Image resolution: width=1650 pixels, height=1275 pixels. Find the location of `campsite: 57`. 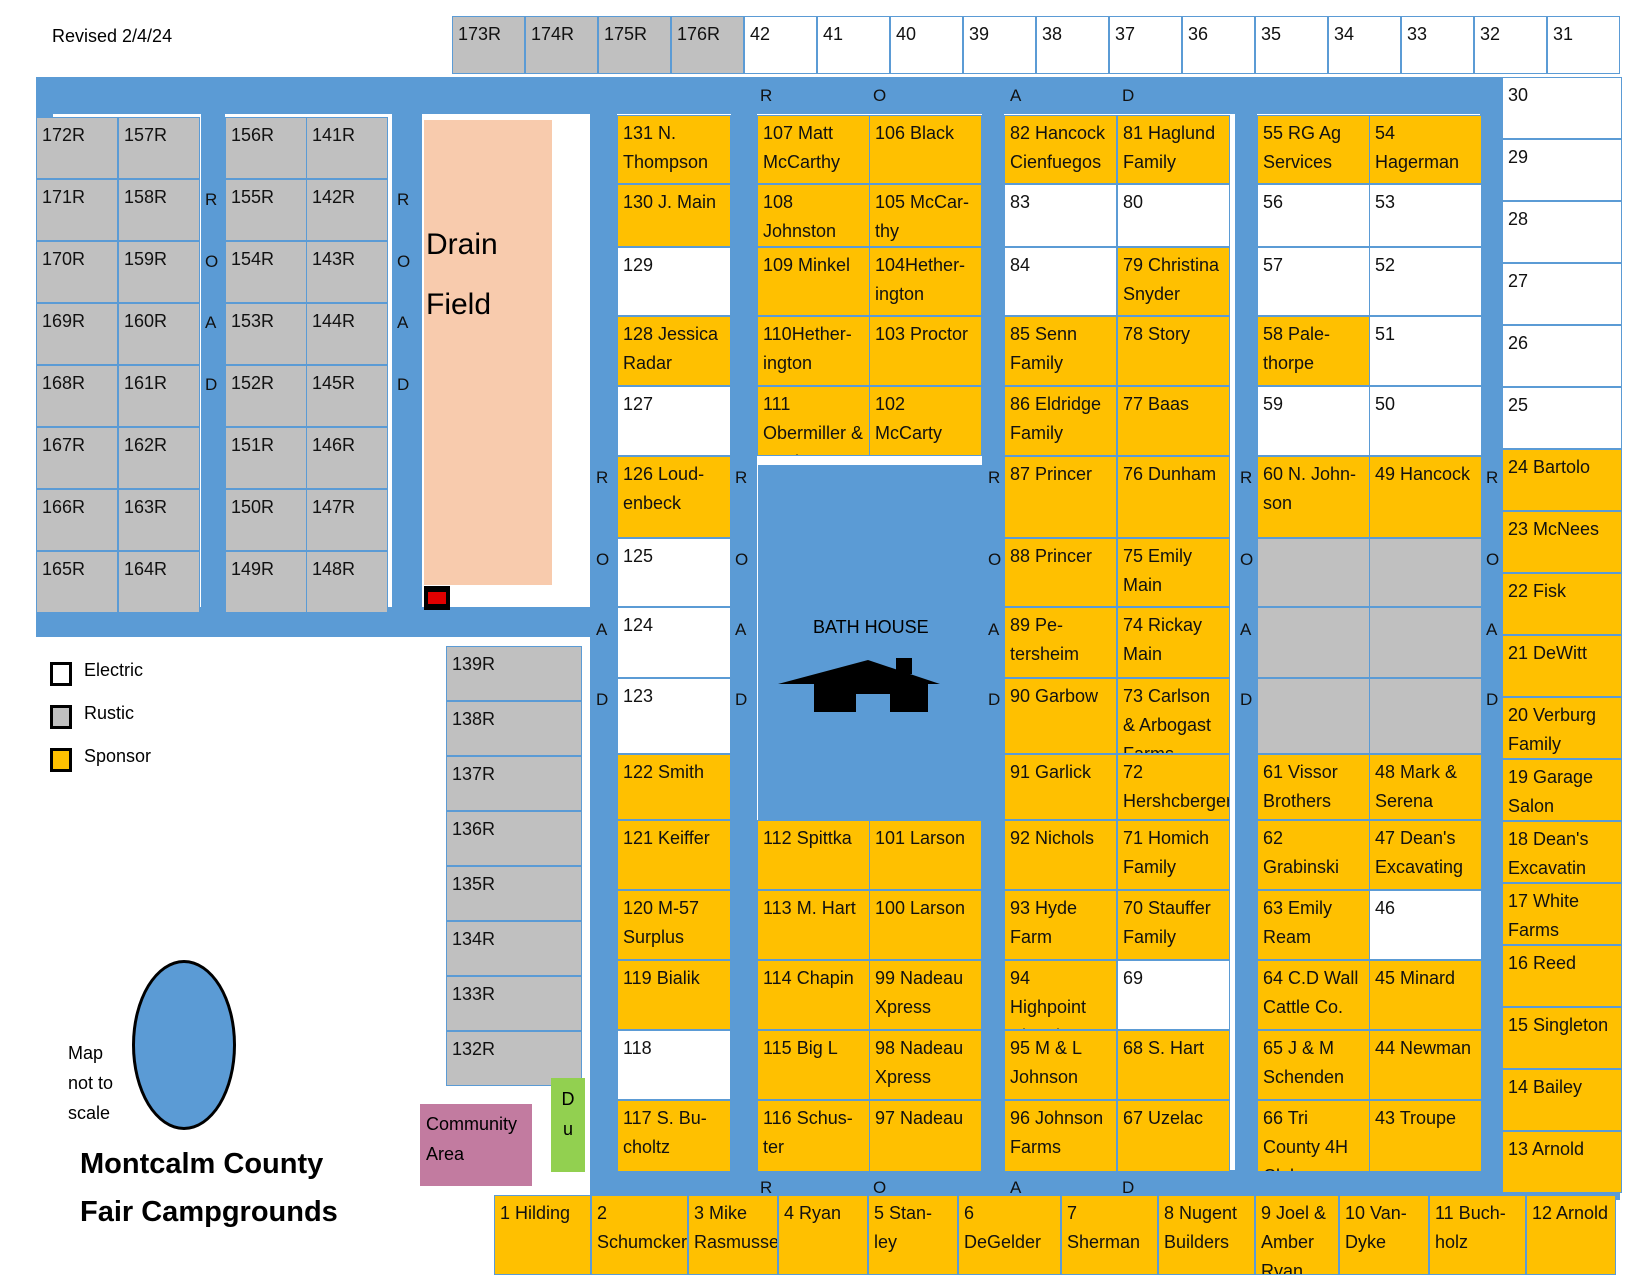

campsite: 57 is located at coordinates (1313, 281).